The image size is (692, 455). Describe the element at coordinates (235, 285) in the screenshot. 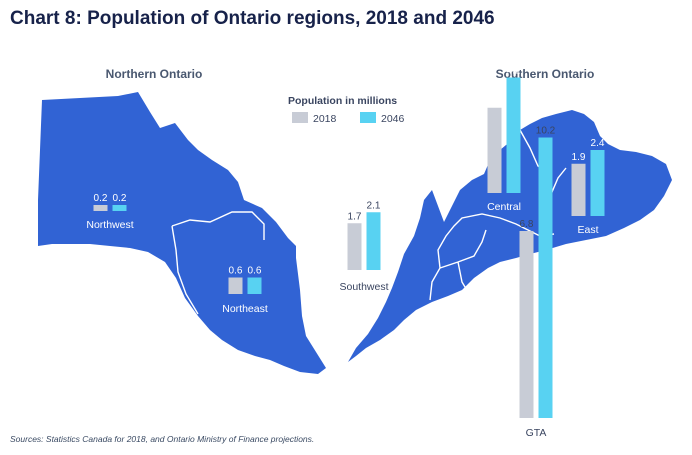

I see `bar-northeast-2018` at that location.